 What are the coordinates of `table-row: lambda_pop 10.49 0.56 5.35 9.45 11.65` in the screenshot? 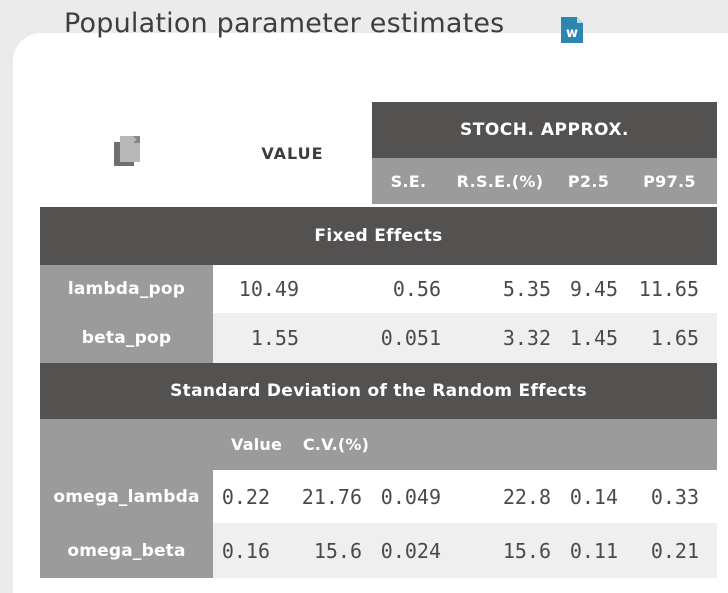 It's located at (378, 289).